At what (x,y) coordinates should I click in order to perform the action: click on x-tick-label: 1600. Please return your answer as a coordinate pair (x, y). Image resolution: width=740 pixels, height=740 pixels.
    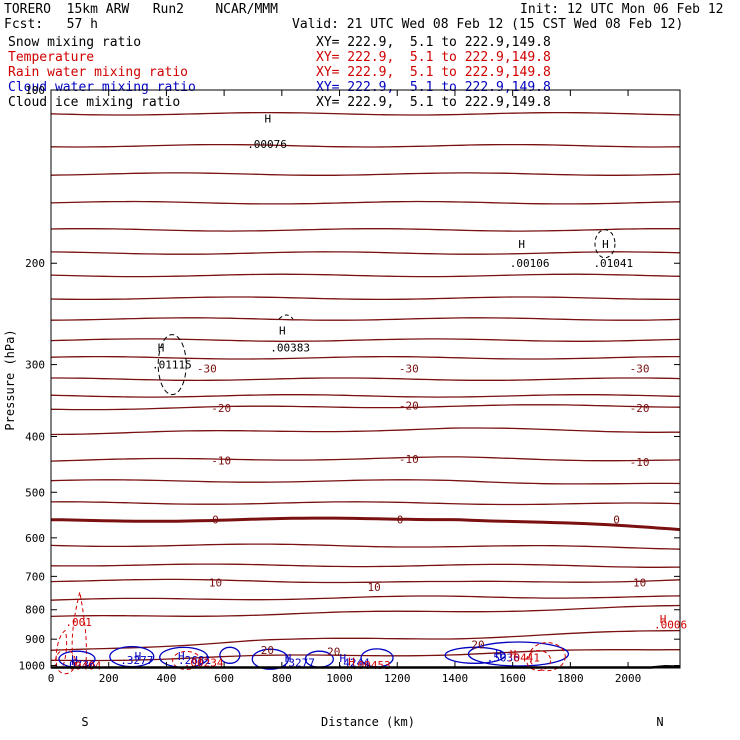
    Looking at the image, I should click on (512, 678).